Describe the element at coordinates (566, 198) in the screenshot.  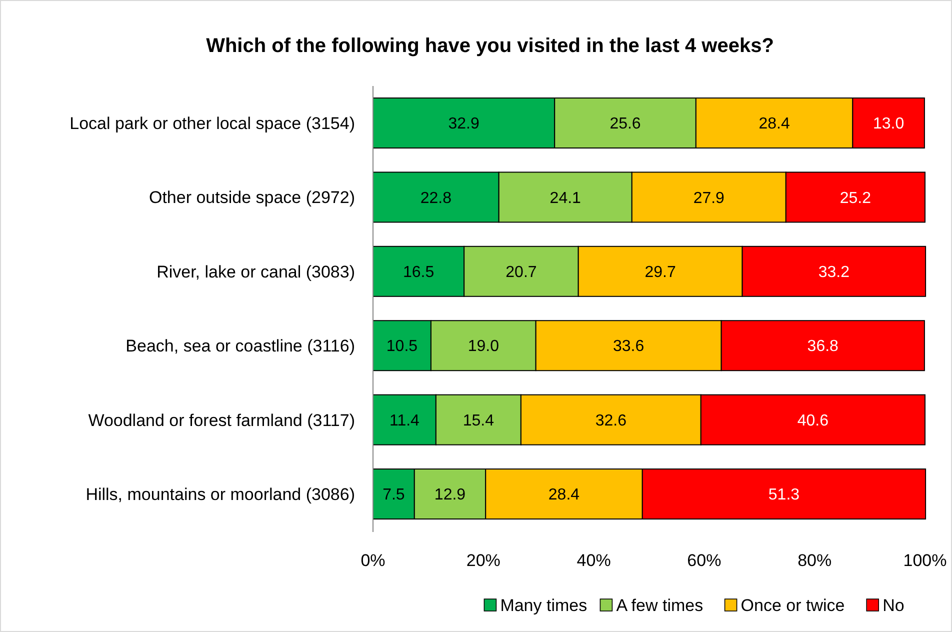
I see `data-label: 24.1` at that location.